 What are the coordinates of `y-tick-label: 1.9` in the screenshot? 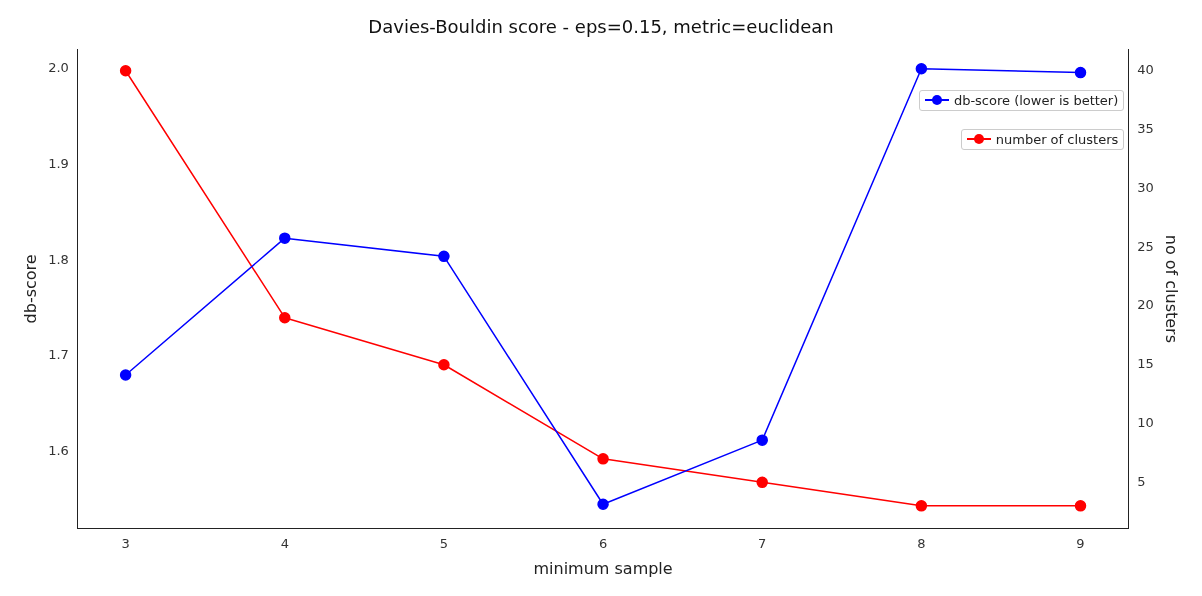 It's located at (58, 163).